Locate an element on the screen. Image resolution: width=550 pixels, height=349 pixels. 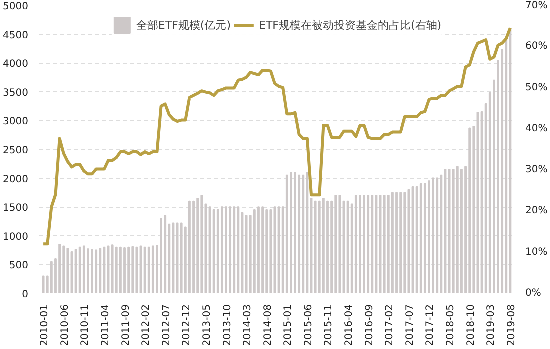
x-tick-label: 2013-10 is located at coordinates (228, 325).